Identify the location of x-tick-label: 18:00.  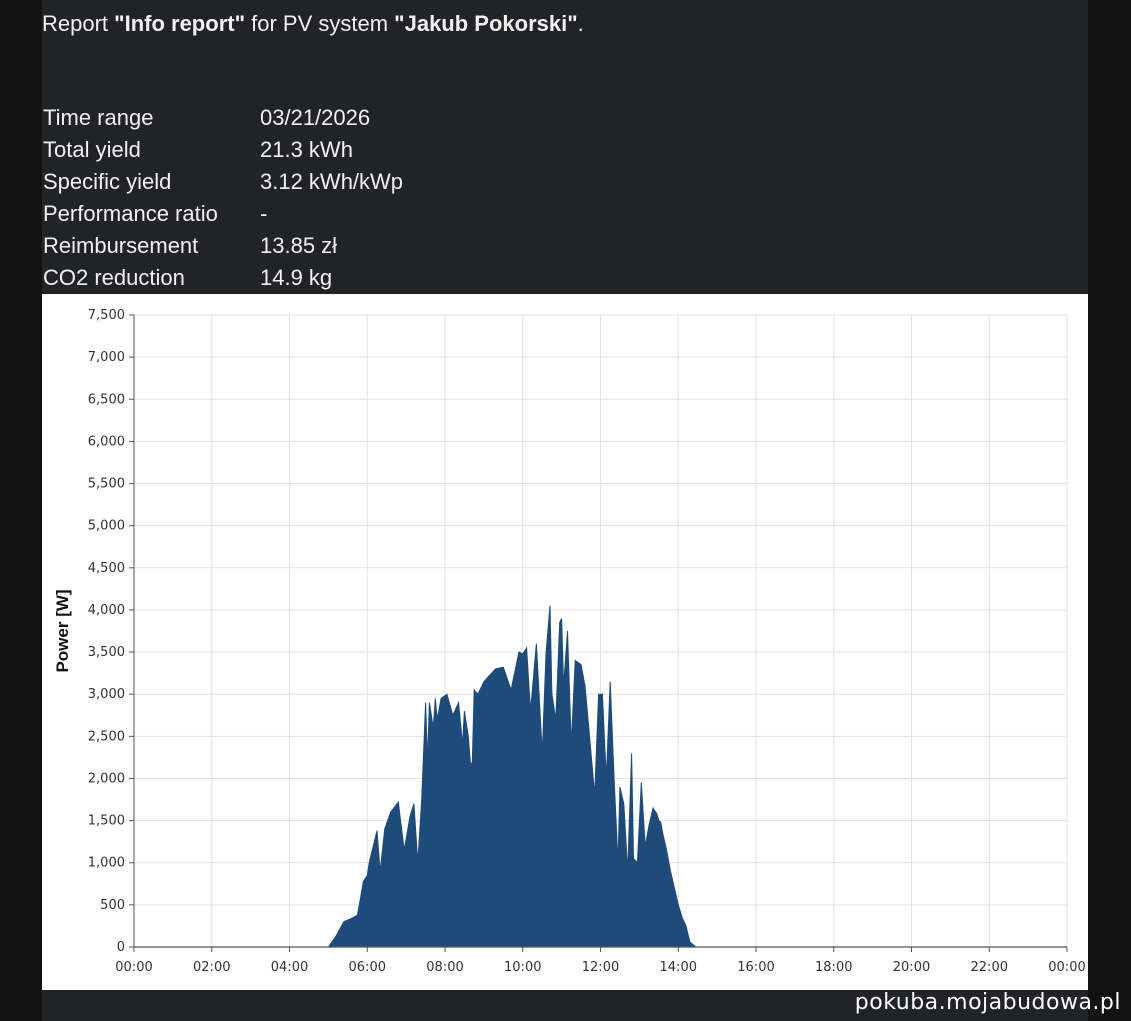
(833, 967).